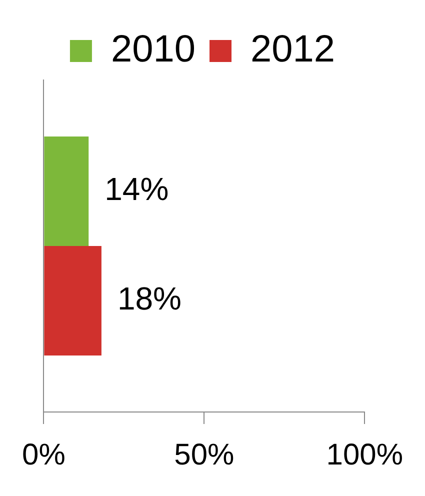  I want to click on legend-label: 2010, so click(153, 49).